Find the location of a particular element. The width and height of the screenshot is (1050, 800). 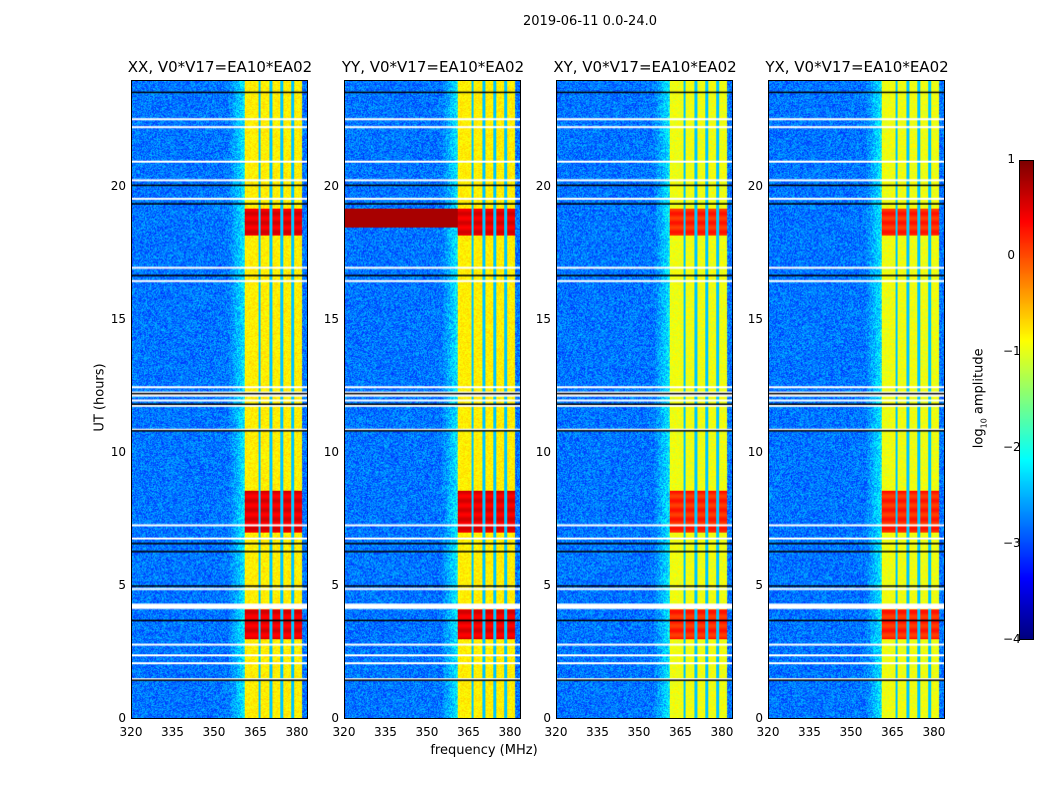

colorbar-tick-label: 1 is located at coordinates (1011, 159).